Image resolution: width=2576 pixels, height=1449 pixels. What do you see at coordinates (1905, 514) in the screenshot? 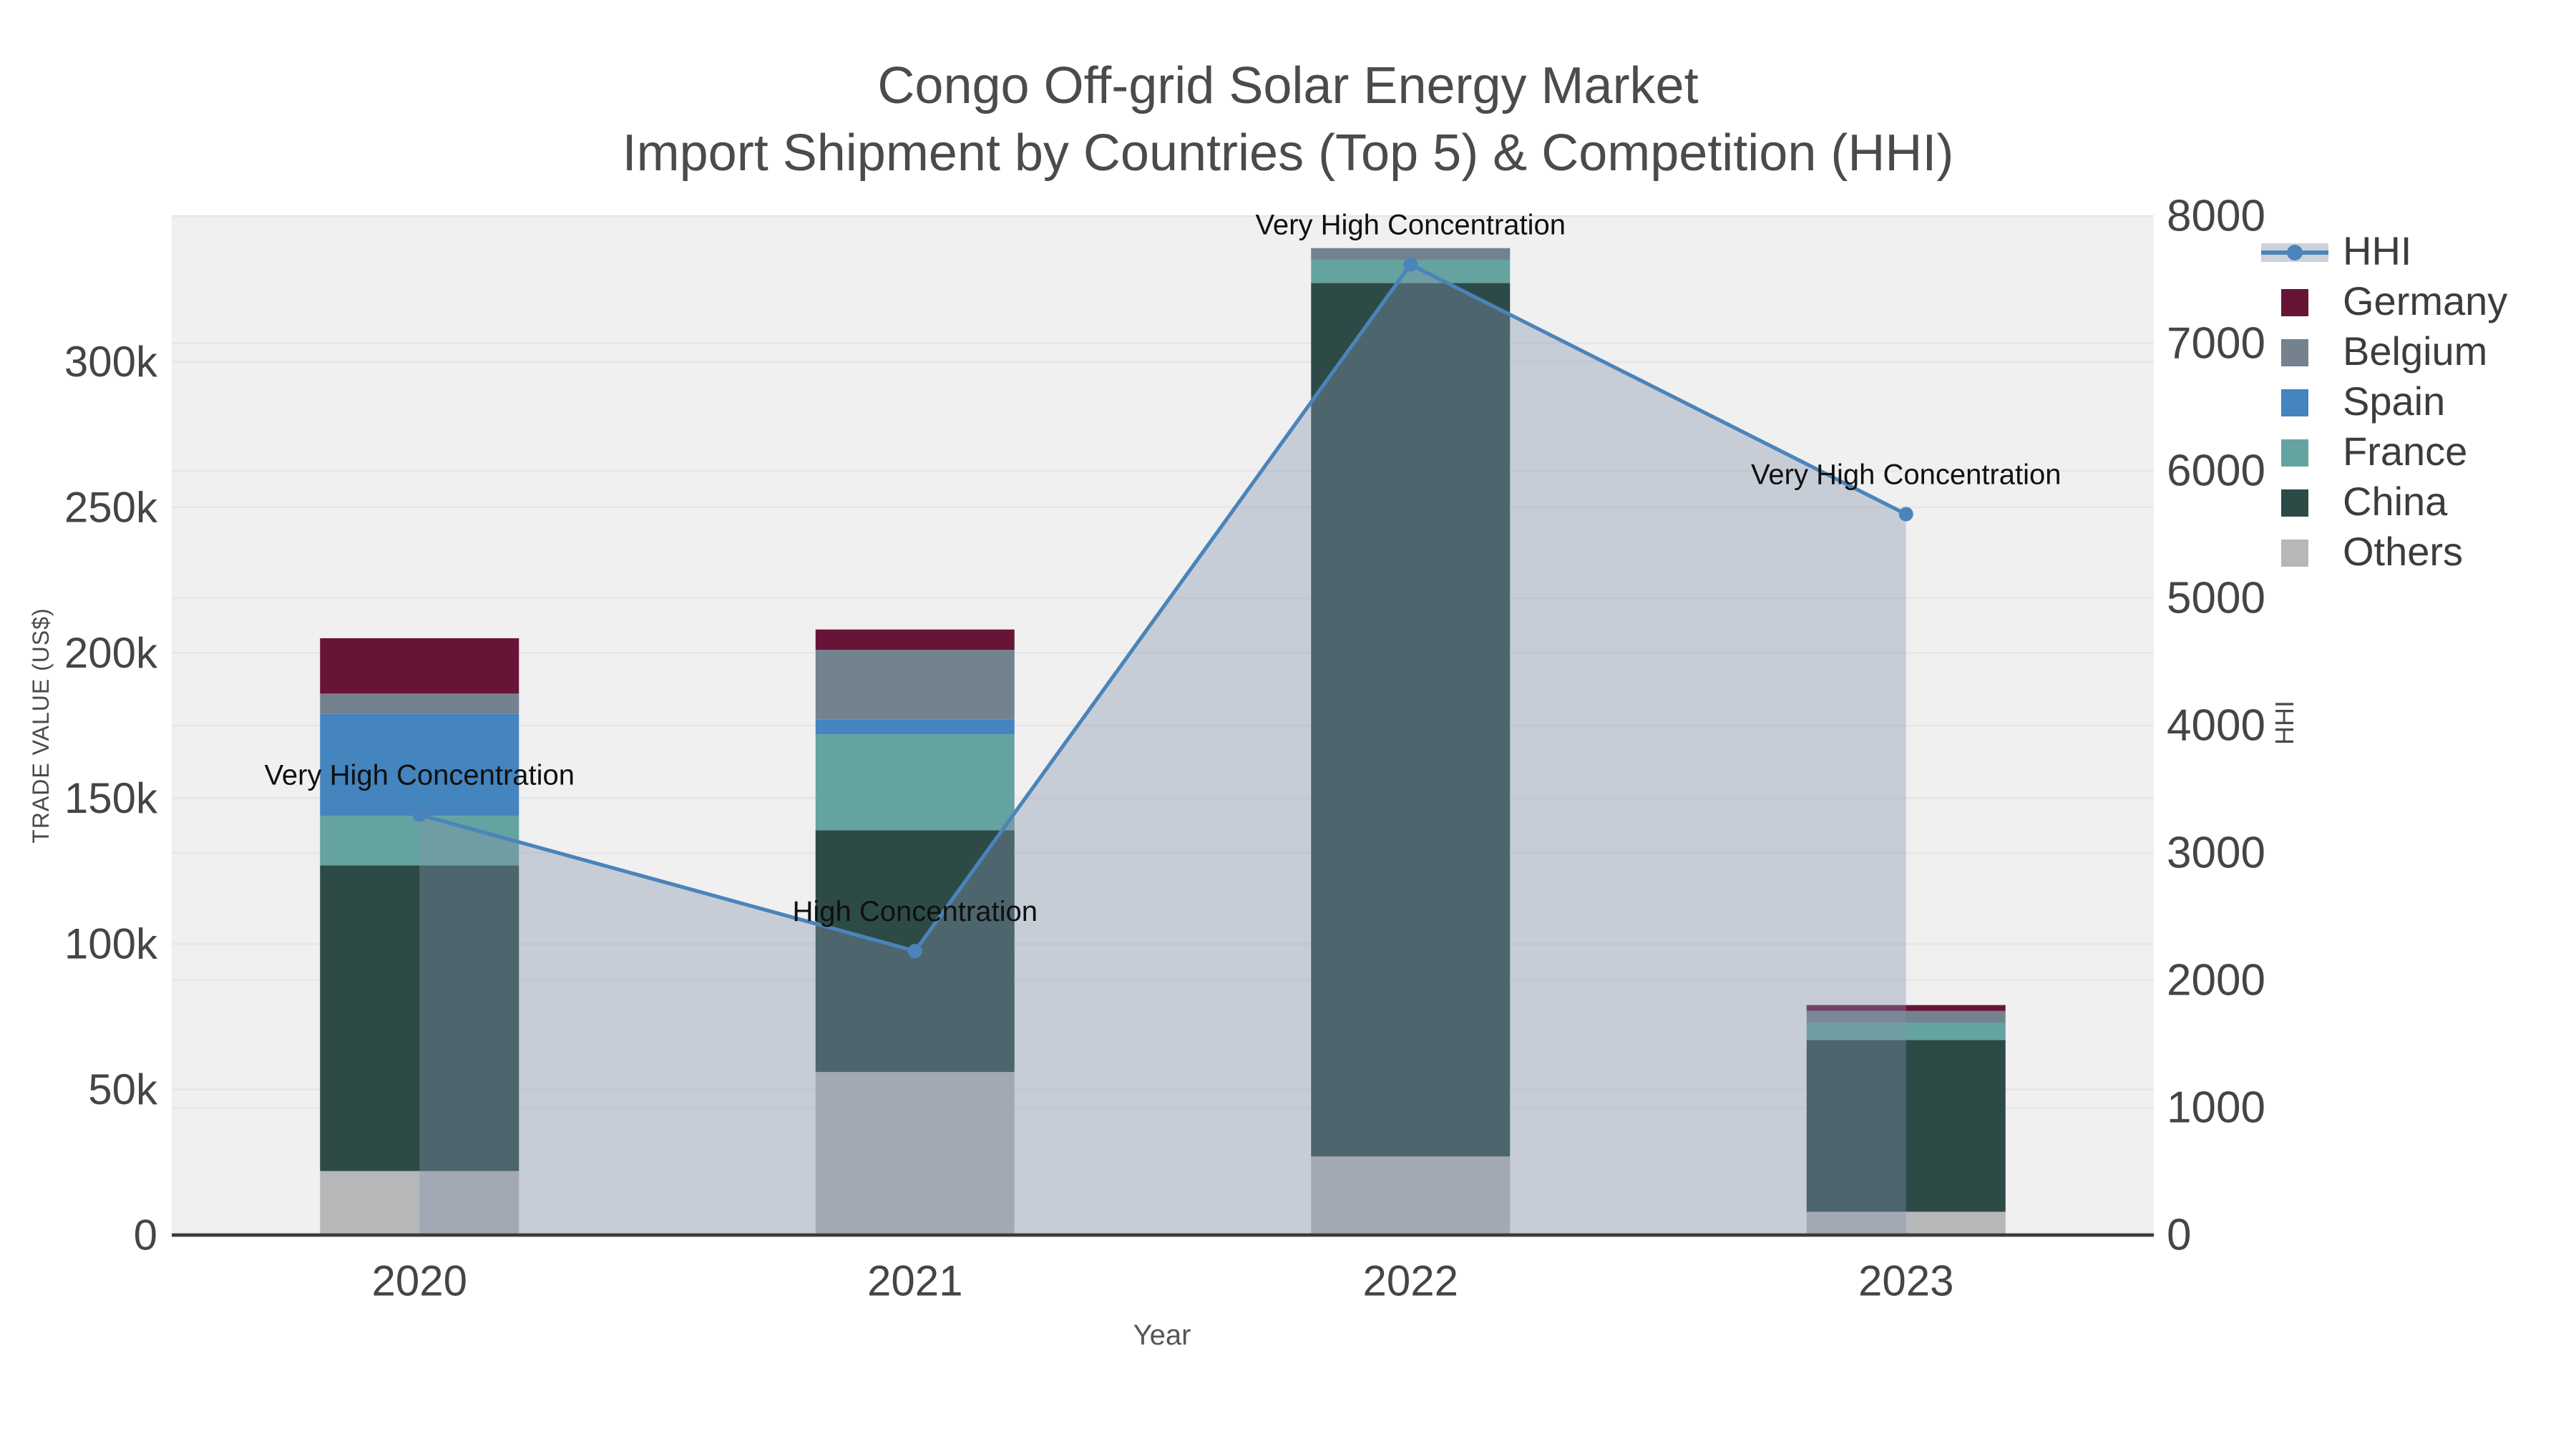
I see `hhi-marker-2023` at bounding box center [1905, 514].